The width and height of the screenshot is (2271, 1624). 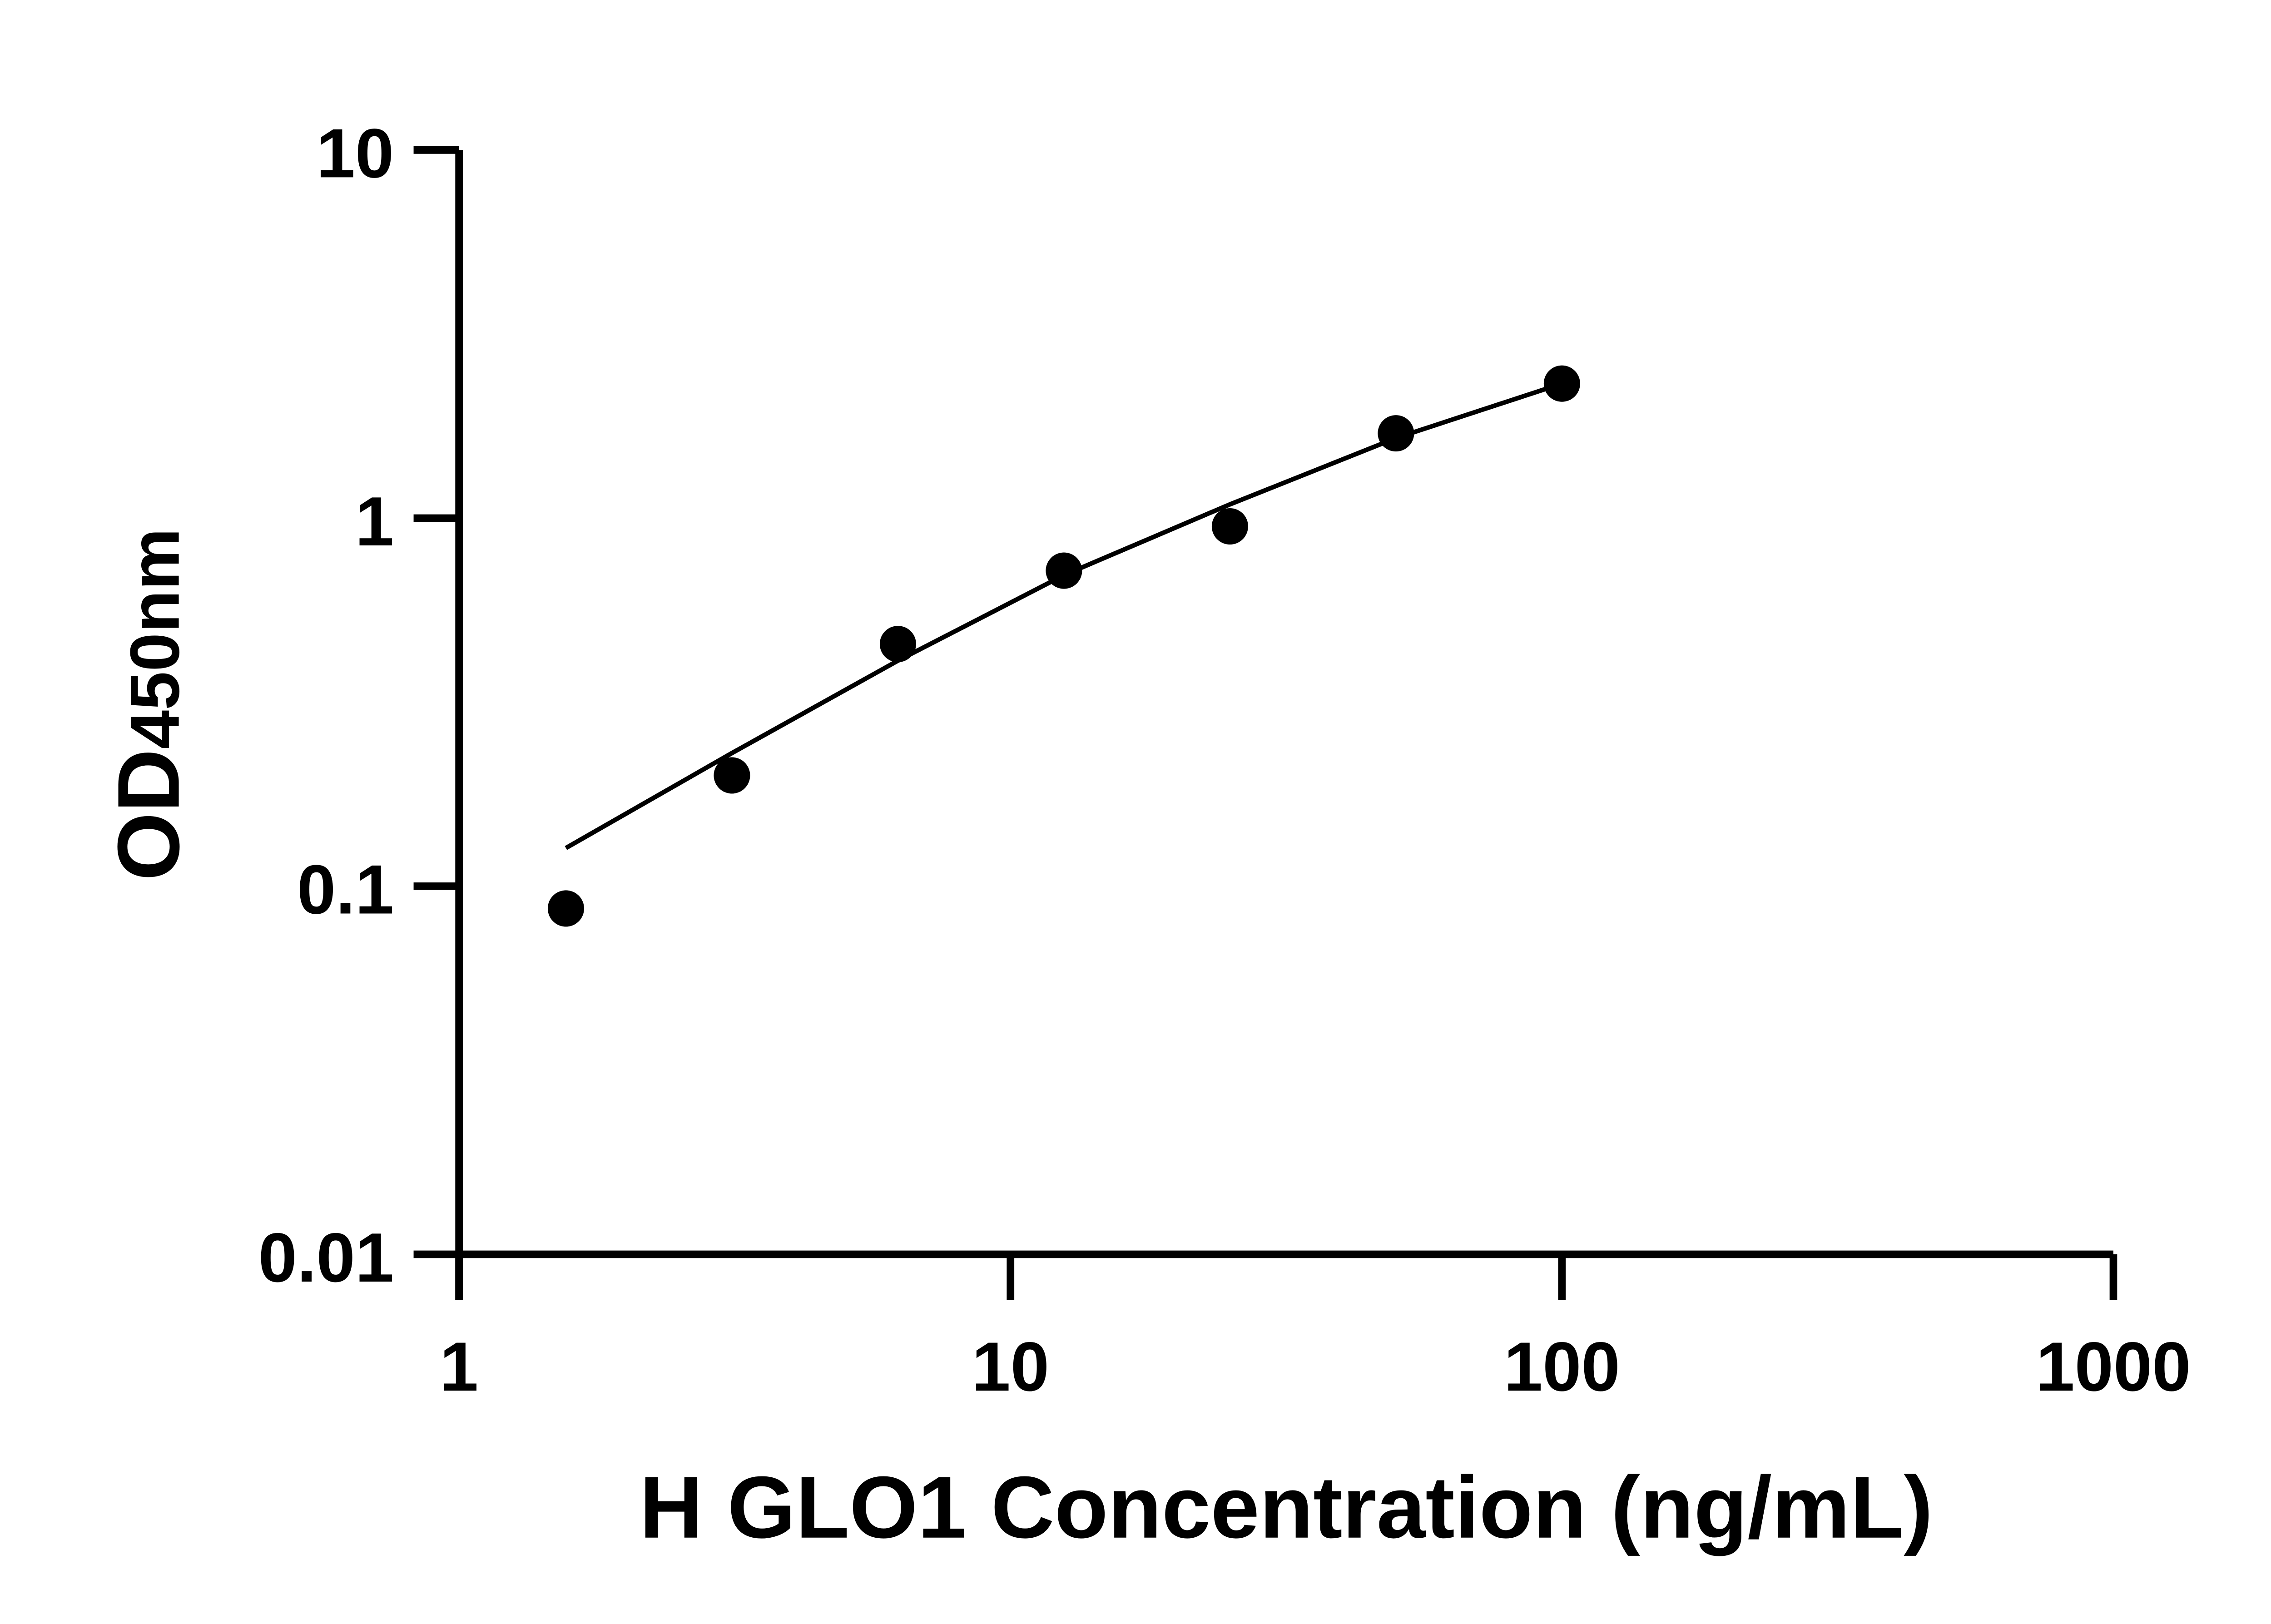 I want to click on x-tick-label: 1, so click(x=459, y=1366).